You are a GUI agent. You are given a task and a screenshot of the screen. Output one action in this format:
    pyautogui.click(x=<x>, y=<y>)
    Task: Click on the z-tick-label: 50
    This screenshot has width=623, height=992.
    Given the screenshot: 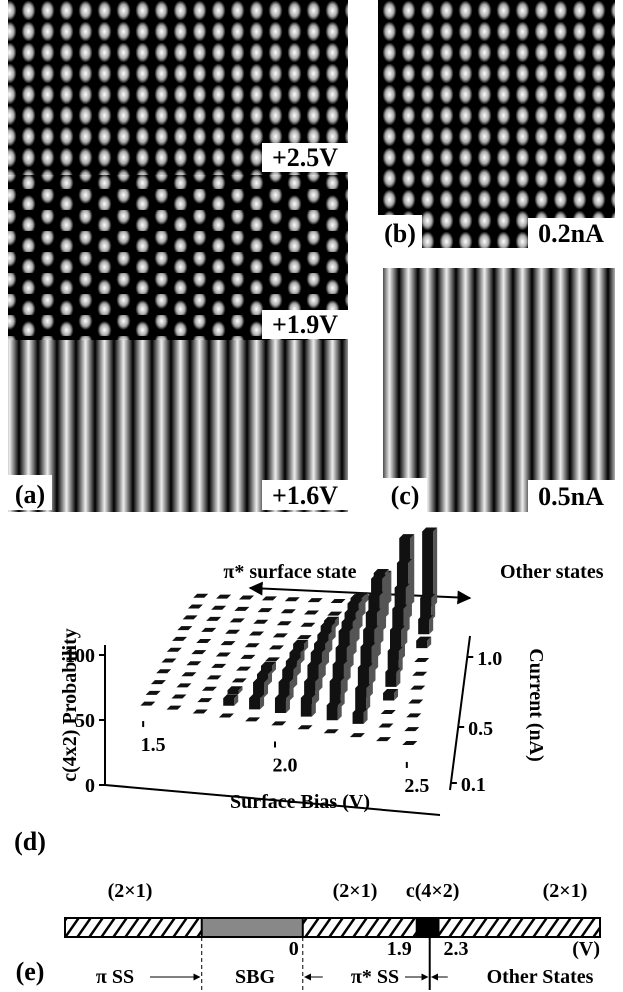 What is the action you would take?
    pyautogui.click(x=85, y=721)
    